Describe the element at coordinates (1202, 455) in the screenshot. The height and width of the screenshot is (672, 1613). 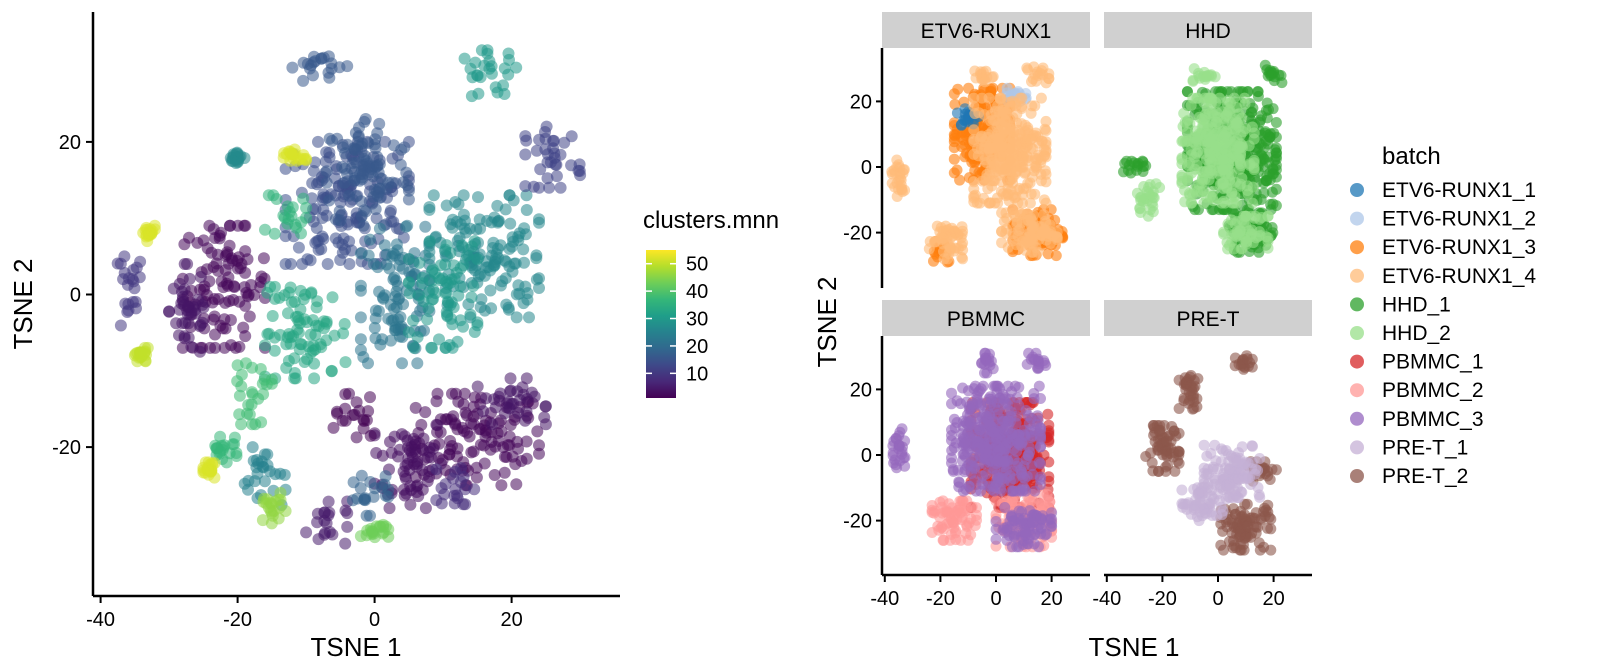
I see `facet-panel: PRE-T-40 -20 0 20` at that location.